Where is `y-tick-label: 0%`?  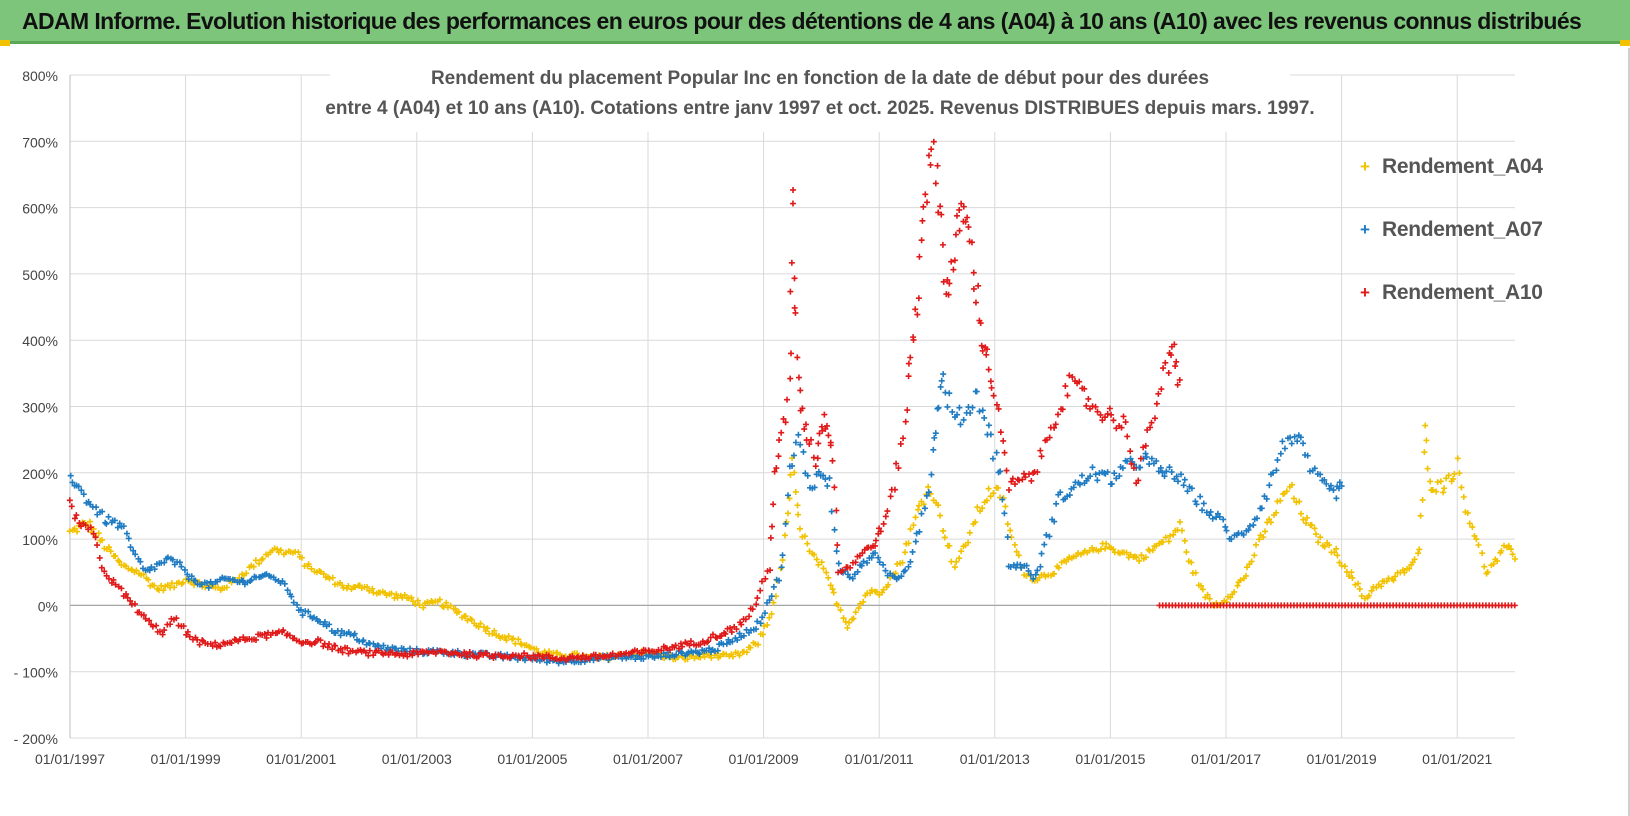
y-tick-label: 0% is located at coordinates (48, 606).